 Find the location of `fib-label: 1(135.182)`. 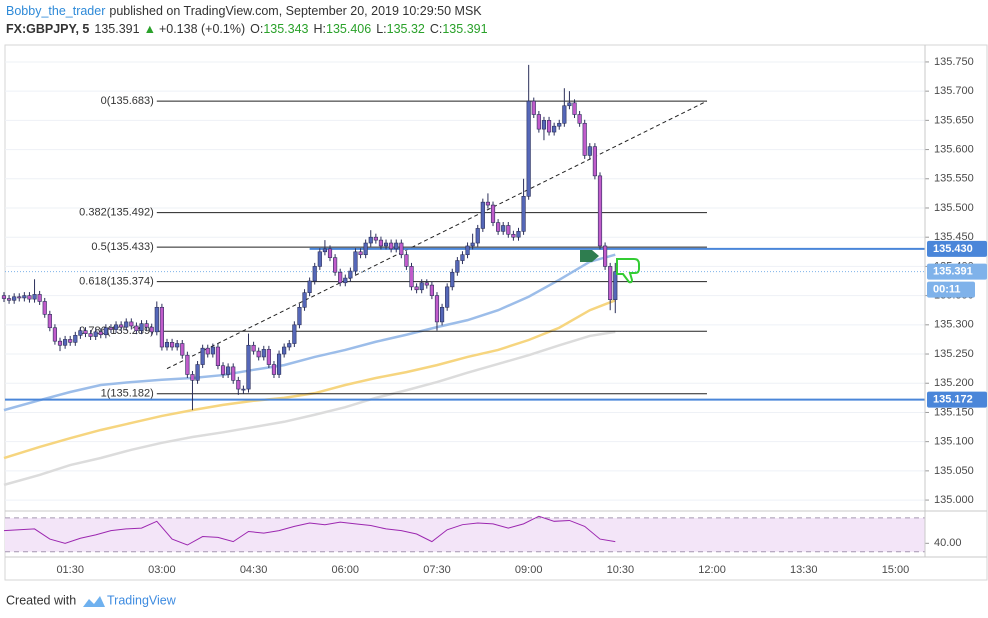

fib-label: 1(135.182) is located at coordinates (127, 394).